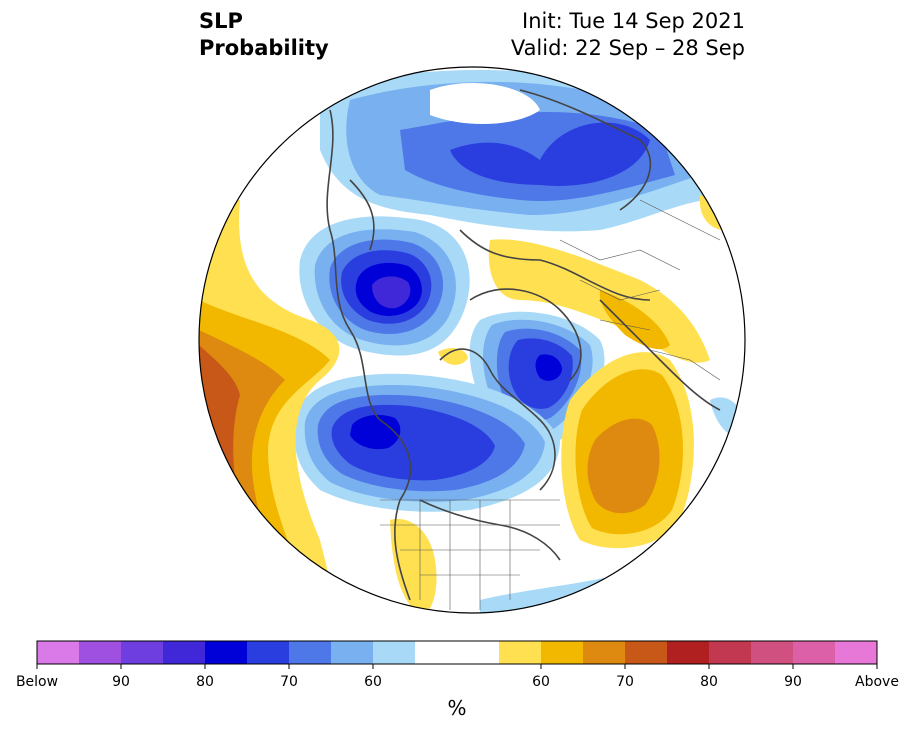  I want to click on map-title: SLP Probability, so click(264, 35).